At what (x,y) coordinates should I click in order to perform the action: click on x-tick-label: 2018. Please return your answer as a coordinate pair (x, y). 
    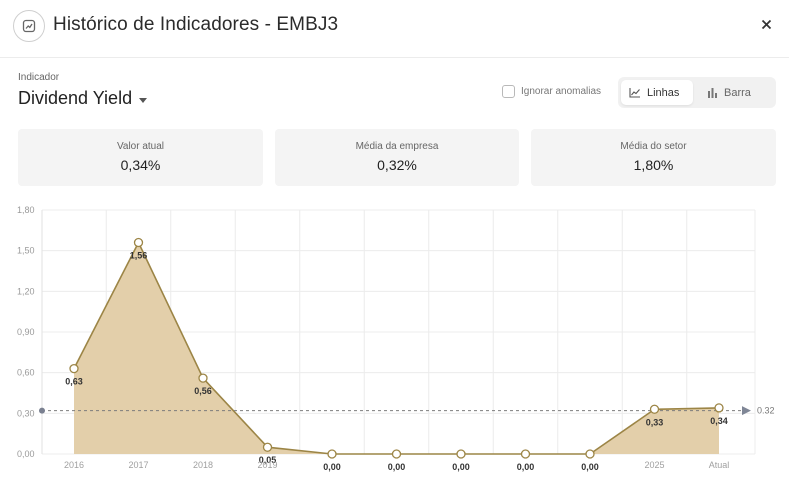
    Looking at the image, I should click on (203, 465).